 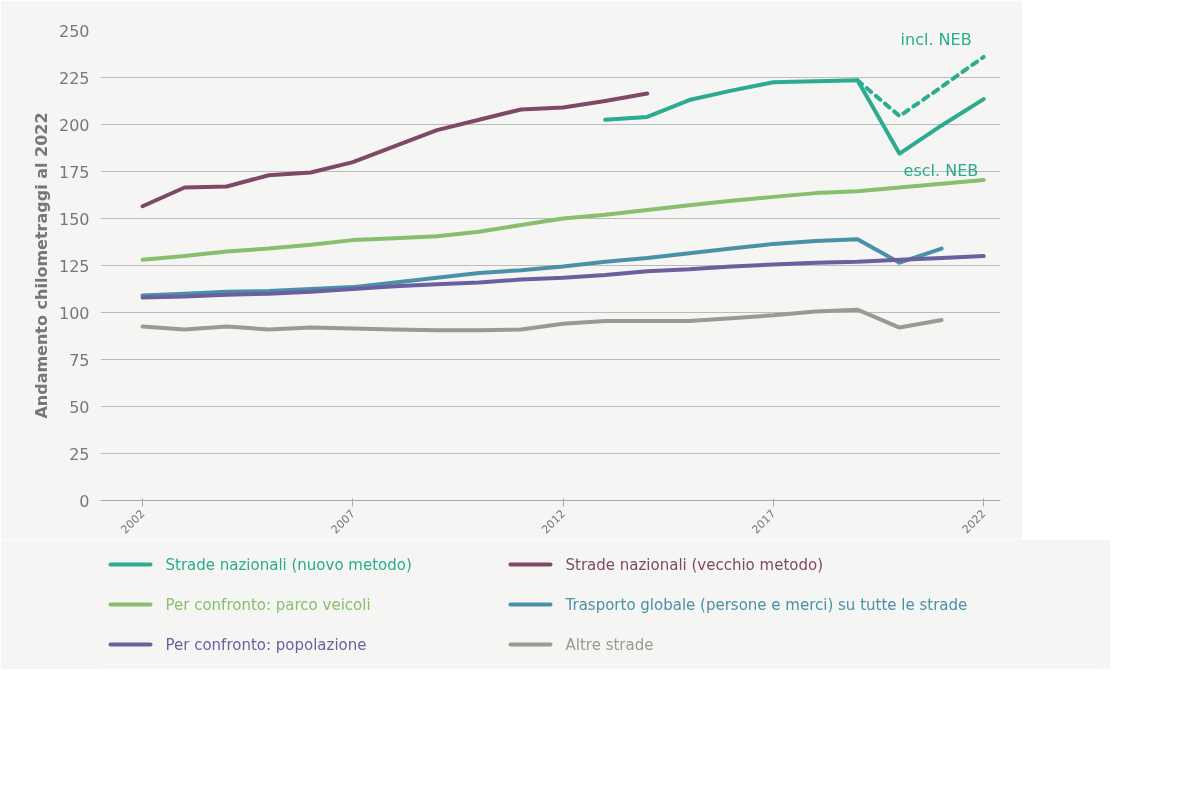 I want to click on y-tick-label: 125, so click(x=74, y=266).